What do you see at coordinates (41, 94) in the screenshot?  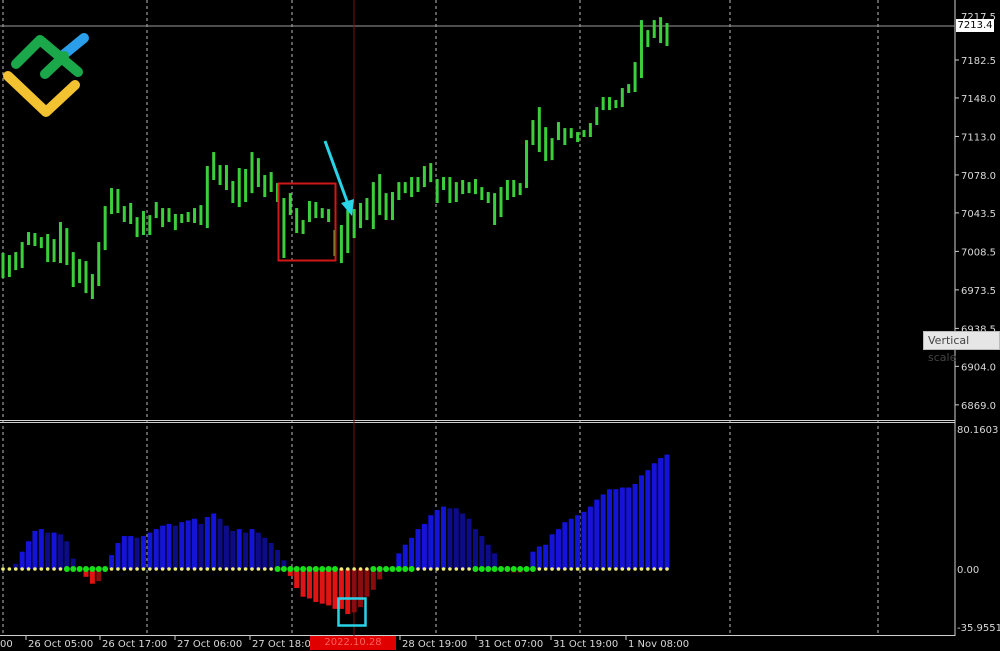 I see `logo-yellow-stroke` at bounding box center [41, 94].